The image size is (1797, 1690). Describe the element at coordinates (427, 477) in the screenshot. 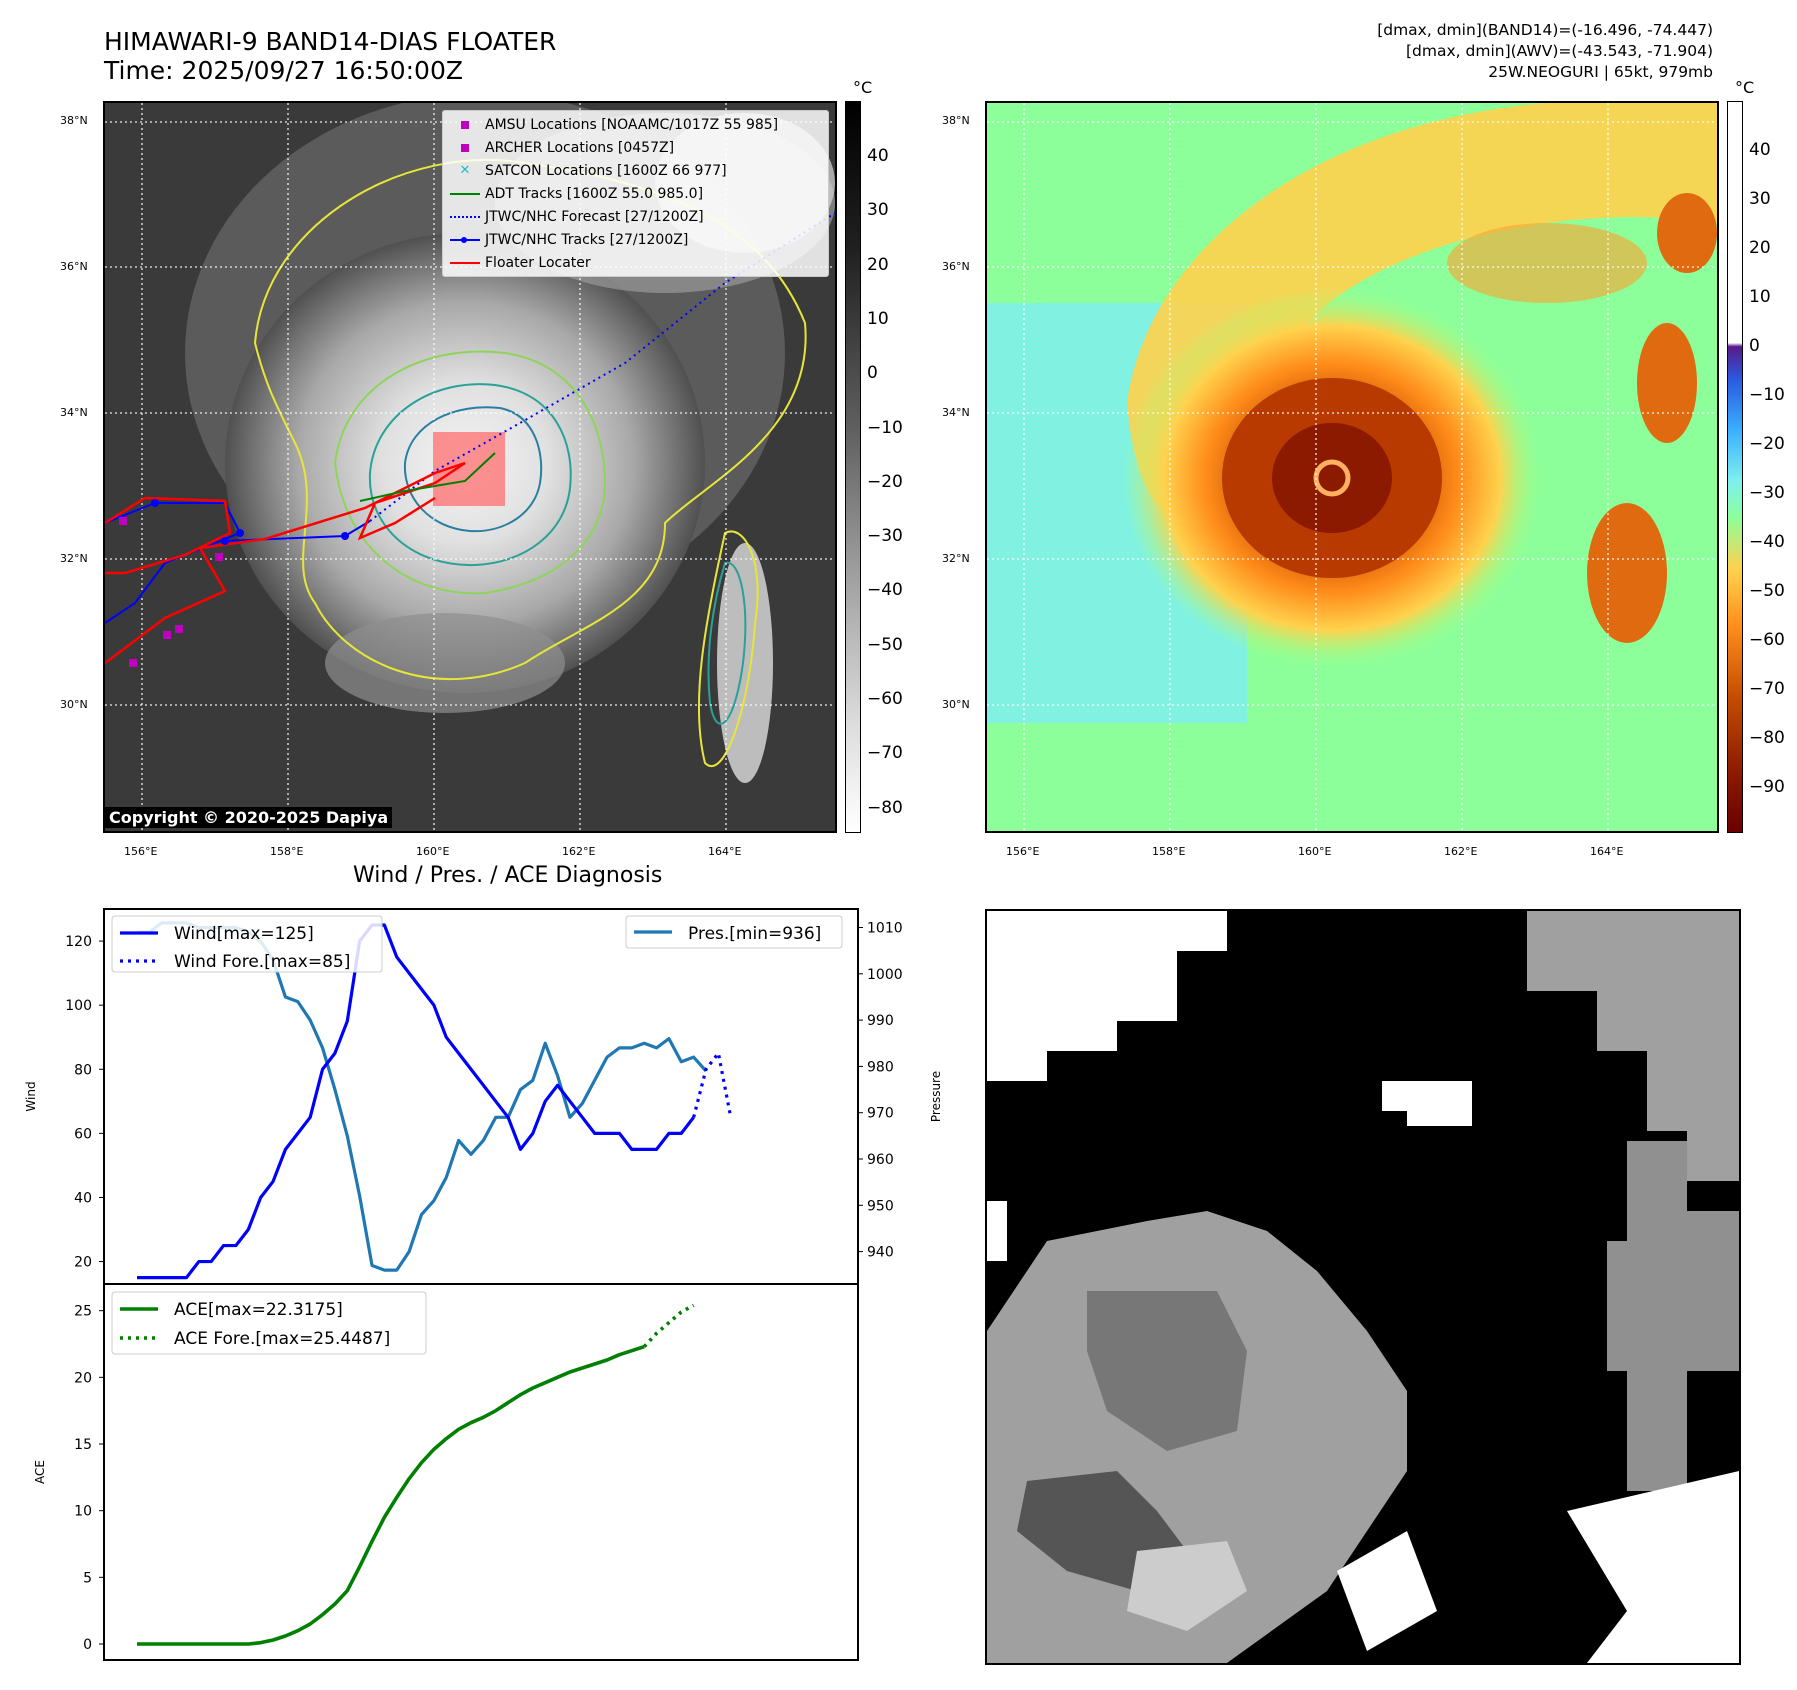

I see `adt-track` at that location.